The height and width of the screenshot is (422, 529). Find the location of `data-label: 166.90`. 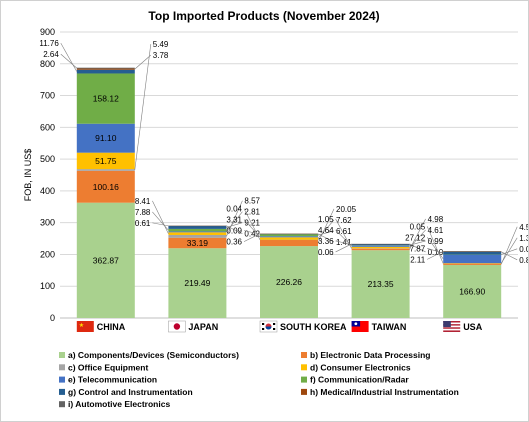

data-label: 166.90 is located at coordinates (472, 291).